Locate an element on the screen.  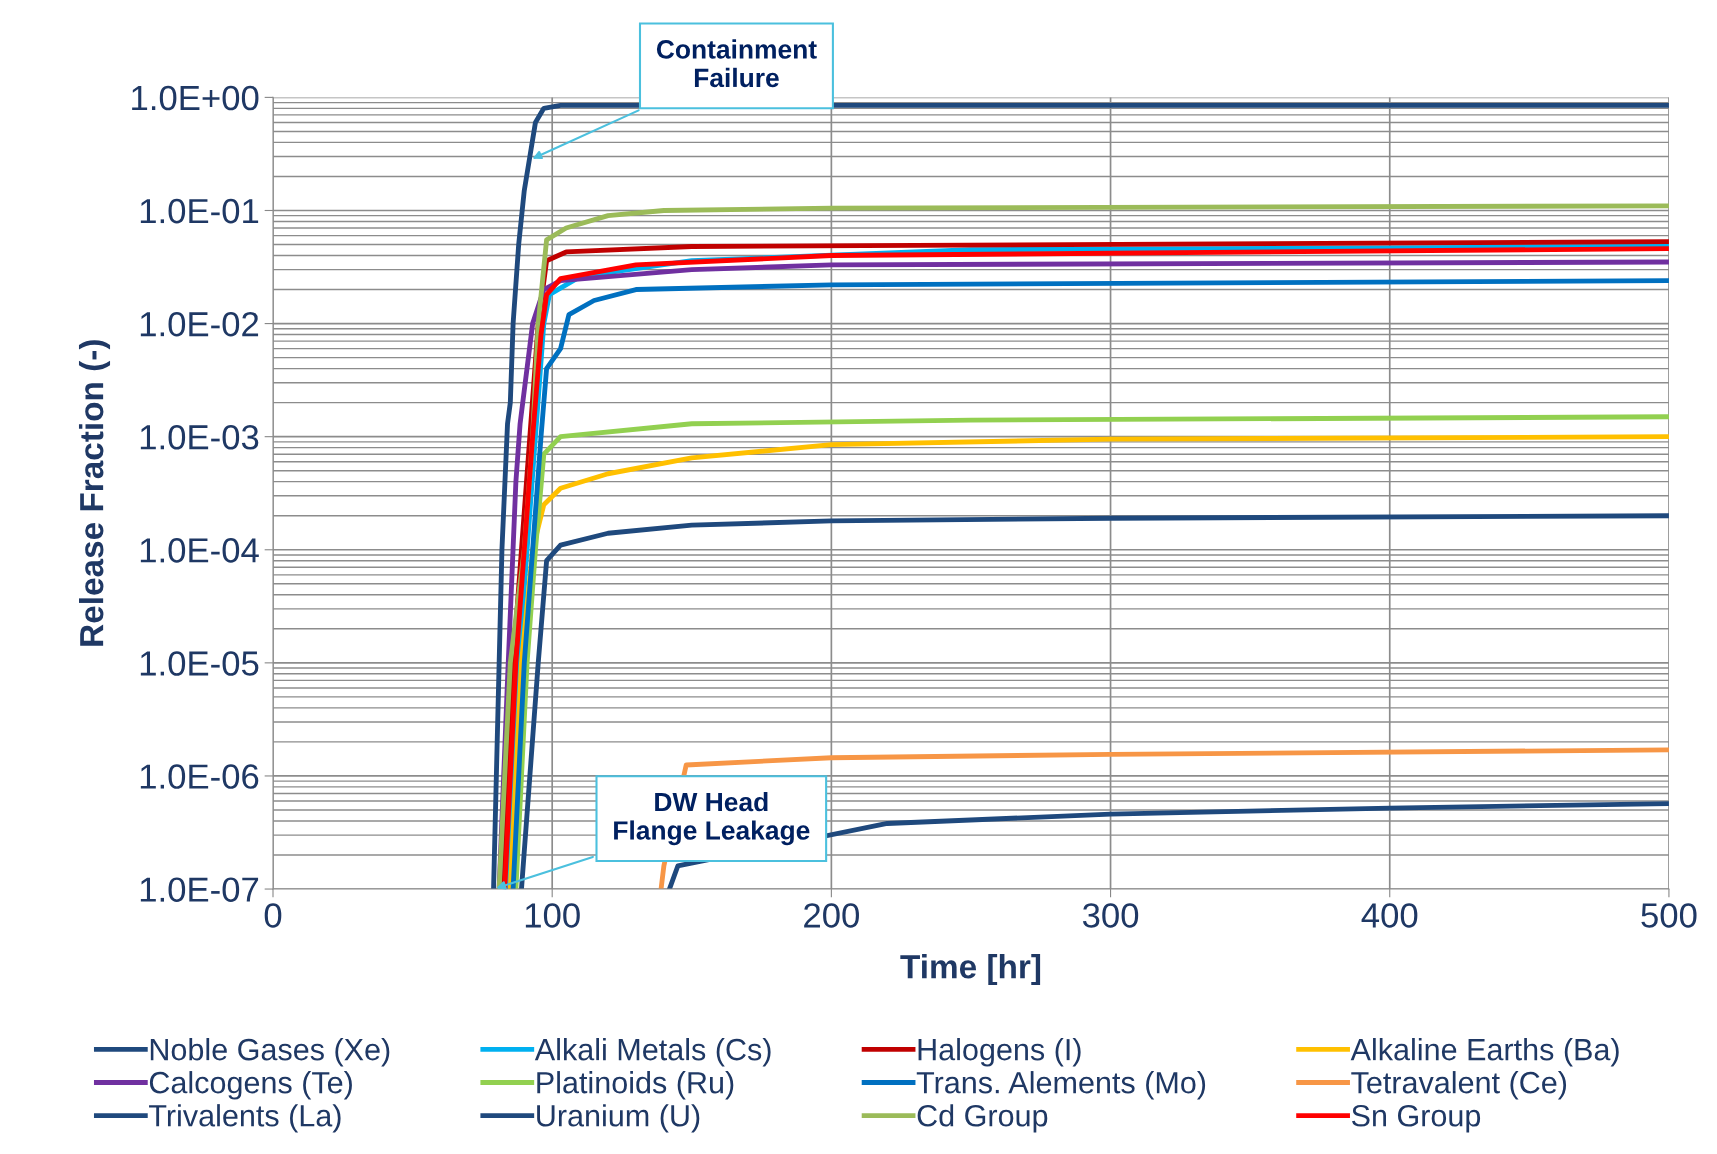
y-tick-label: 1.0E-01 is located at coordinates (199, 211).